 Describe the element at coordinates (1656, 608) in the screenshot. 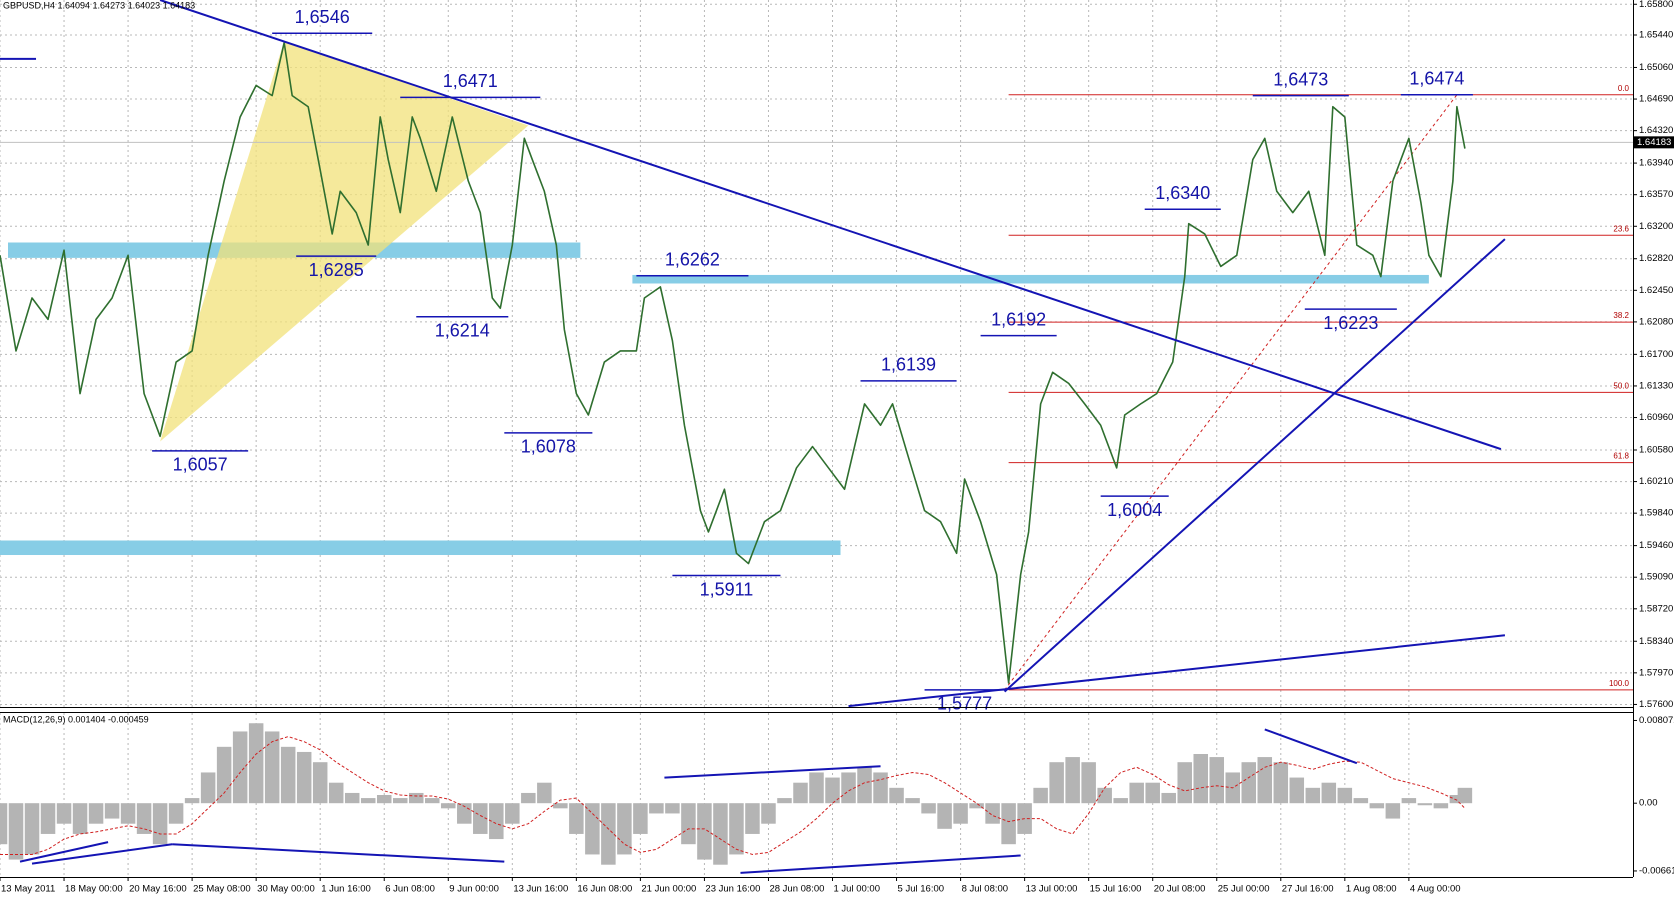

I see `y-tick-label: 1.58720` at that location.